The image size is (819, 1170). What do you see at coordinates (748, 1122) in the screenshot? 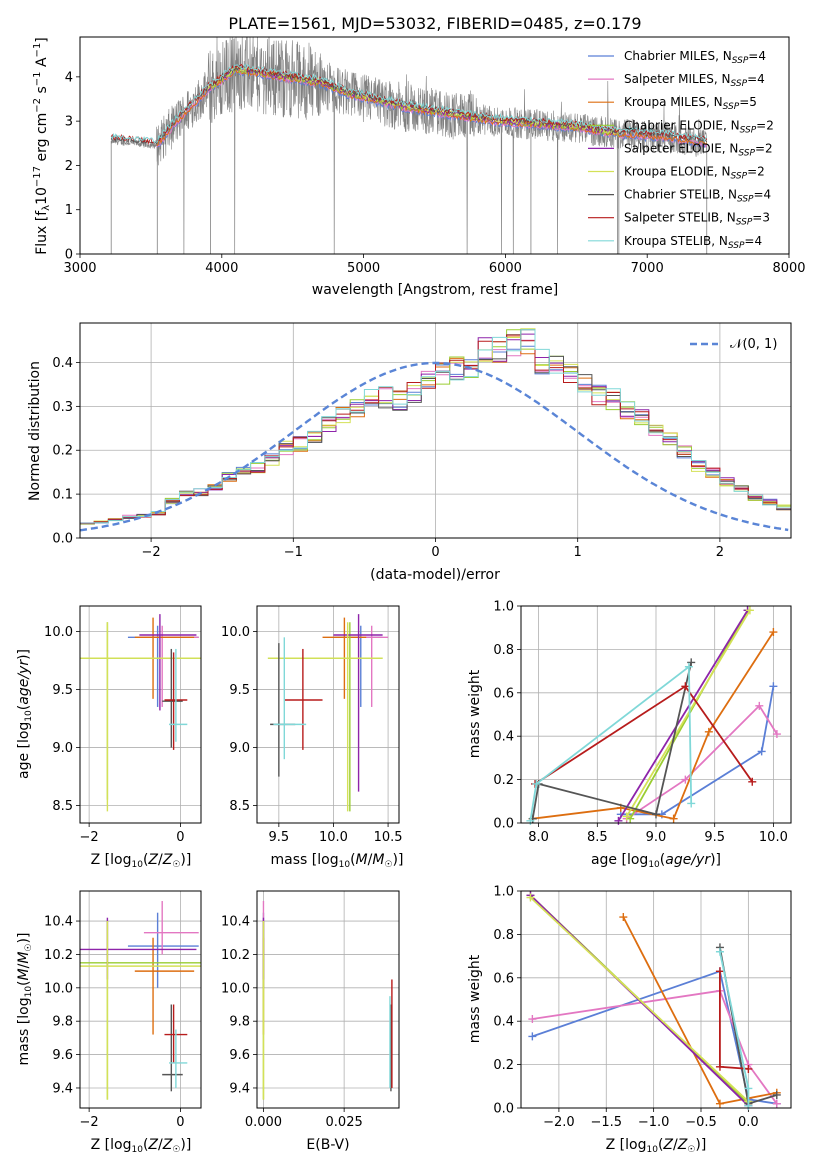
I see `x-tick-label: 0.0` at bounding box center [748, 1122].